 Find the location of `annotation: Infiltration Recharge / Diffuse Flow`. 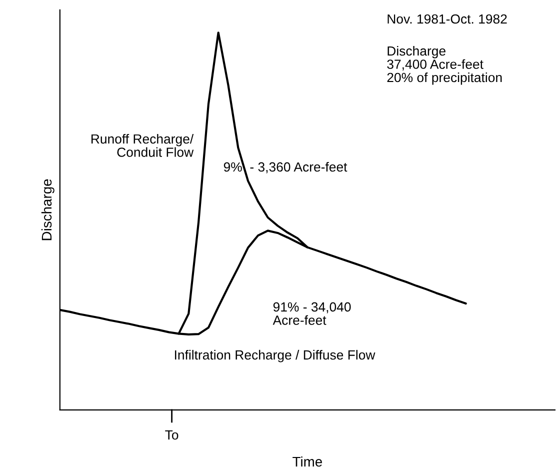

annotation: Infiltration Recharge / Diffuse Flow is located at coordinates (275, 356).